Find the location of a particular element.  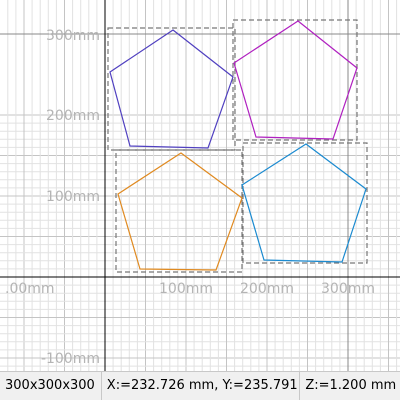

y-axis-label: 300mm is located at coordinates (73, 36).